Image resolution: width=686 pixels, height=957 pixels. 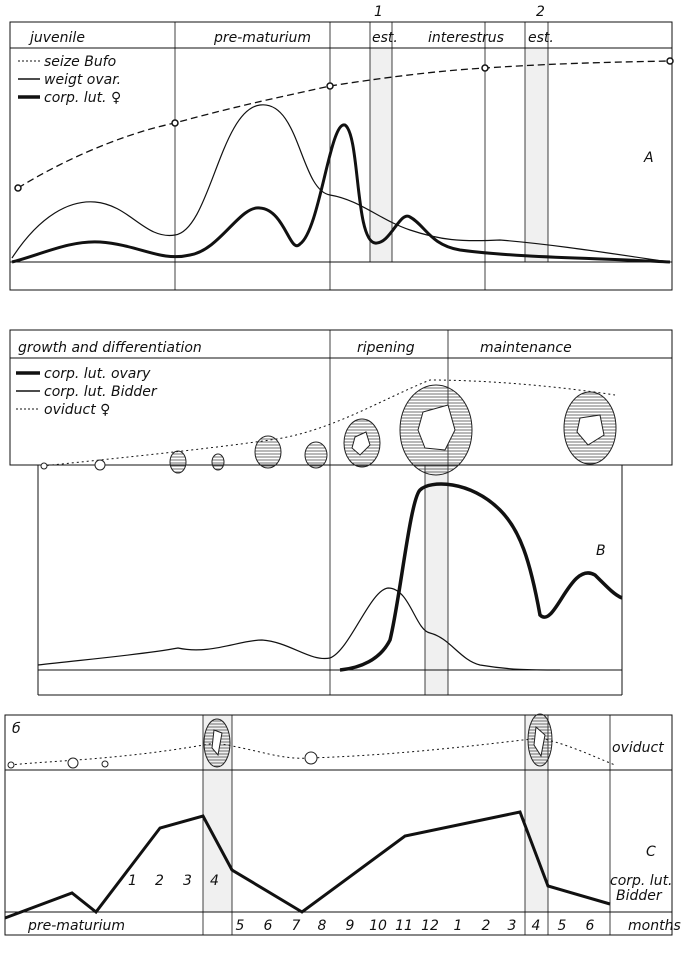 I want to click on panel-label: A, so click(x=648, y=158).